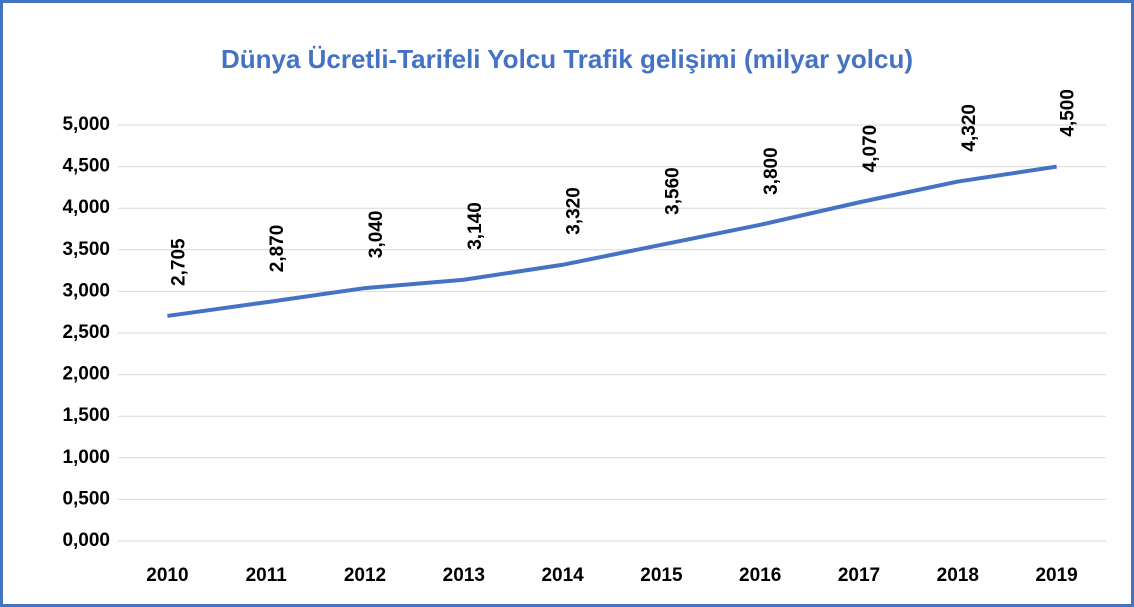 This screenshot has height=607, width=1134. I want to click on data-label: 3,320, so click(574, 211).